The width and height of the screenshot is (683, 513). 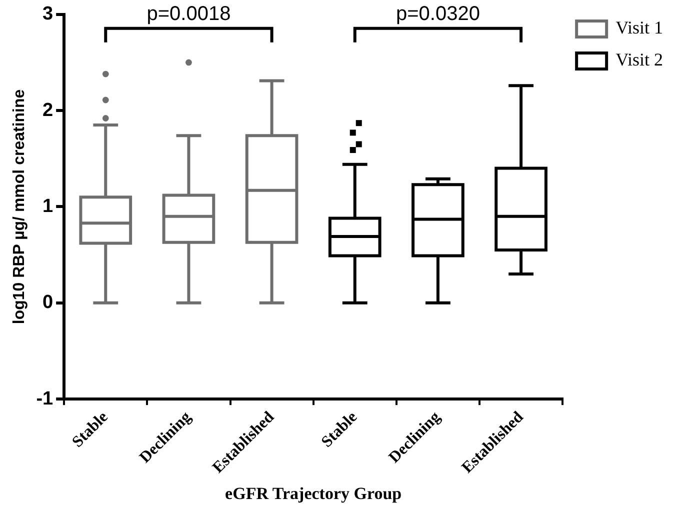 What do you see at coordinates (48, 303) in the screenshot?
I see `y-tick-label: 0` at bounding box center [48, 303].